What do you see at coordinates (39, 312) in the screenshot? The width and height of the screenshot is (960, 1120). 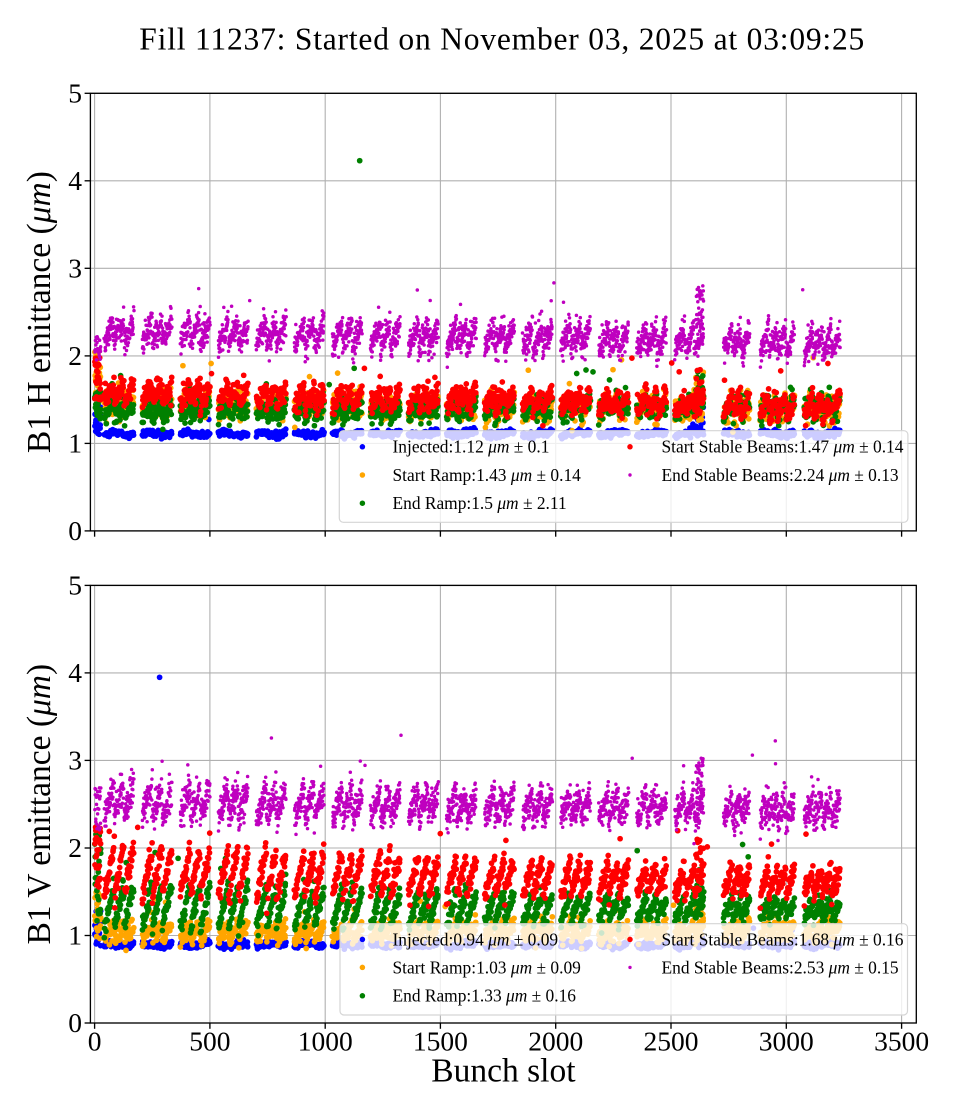 I see `svg-text: B1 H emittance (μm)` at bounding box center [39, 312].